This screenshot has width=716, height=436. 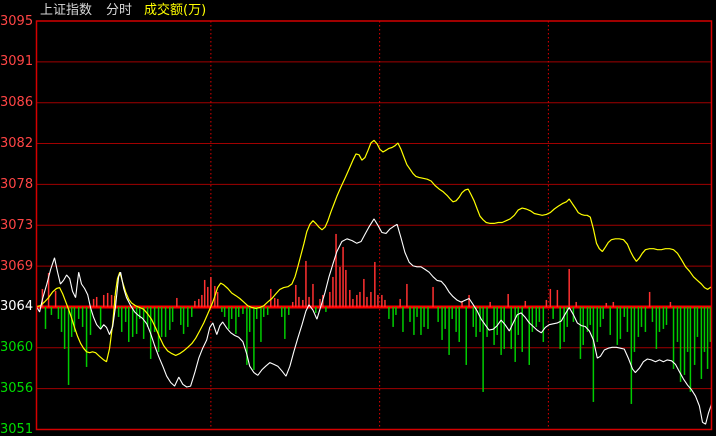 What do you see at coordinates (17, 266) in the screenshot?
I see `y-axis-label: 3069` at bounding box center [17, 266].